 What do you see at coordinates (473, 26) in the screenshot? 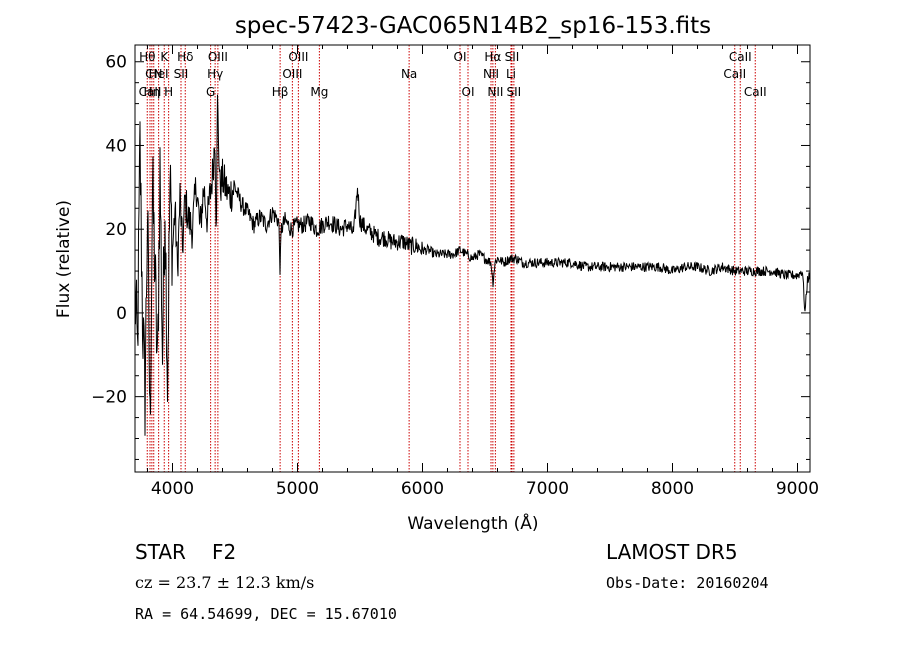
I see `chart-title: spec-57423-GAC065N14B2_sp16-153.fits` at bounding box center [473, 26].